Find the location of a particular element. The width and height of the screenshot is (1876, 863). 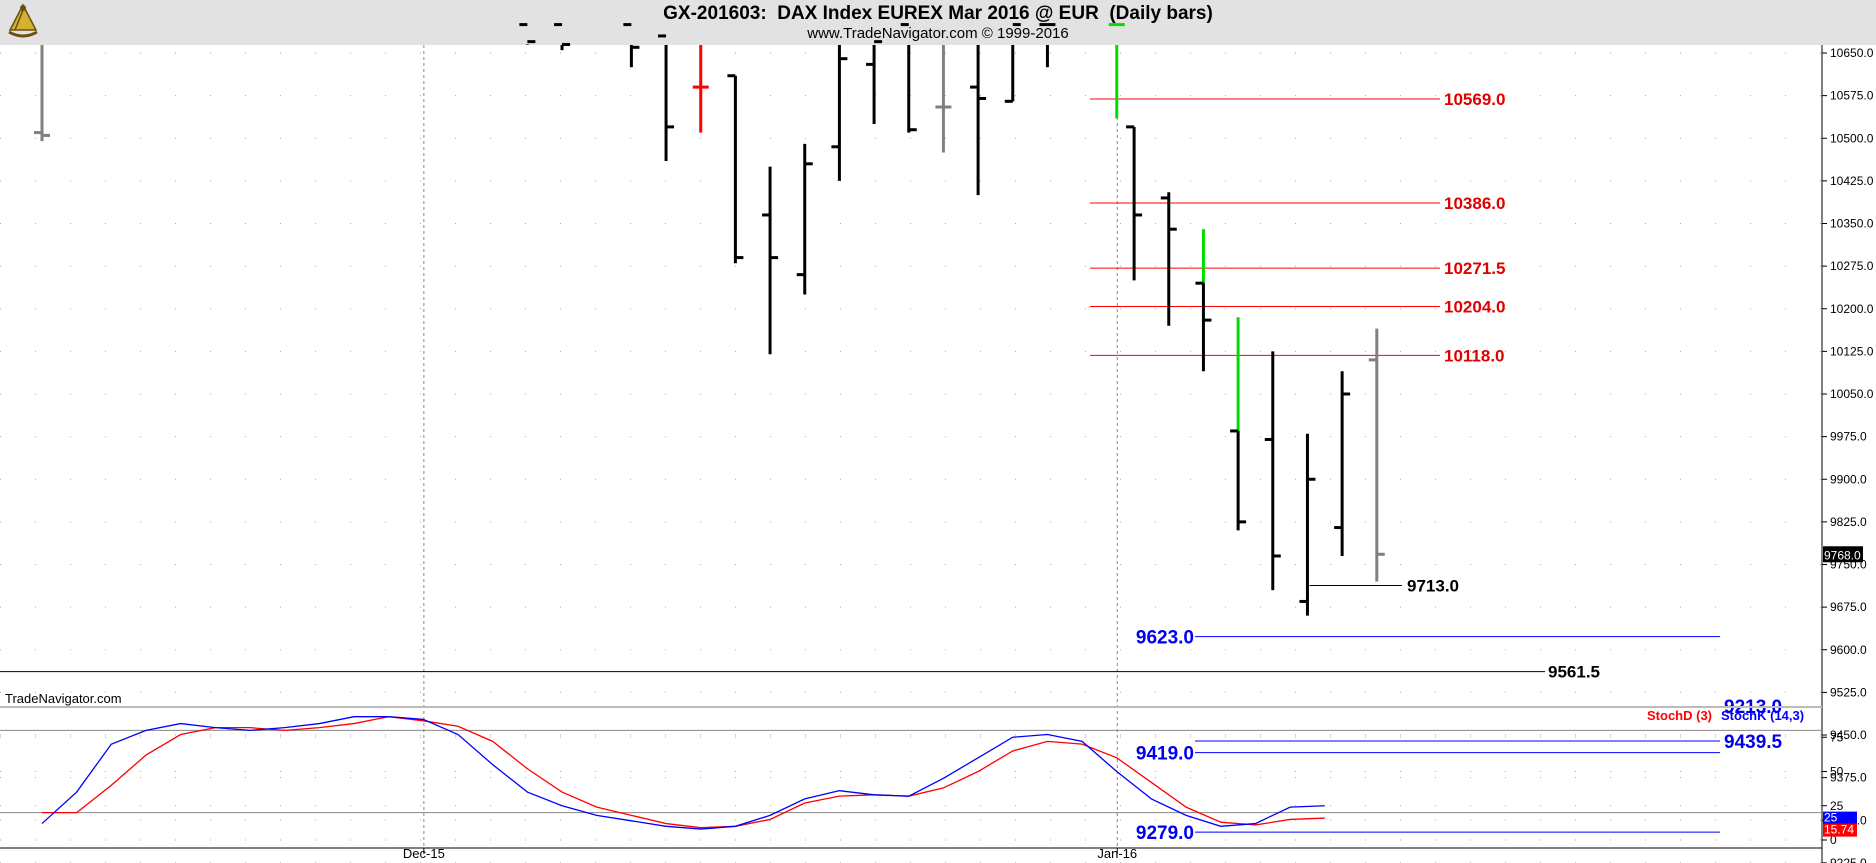

price-tick-label: 10125.0 is located at coordinates (1852, 351).